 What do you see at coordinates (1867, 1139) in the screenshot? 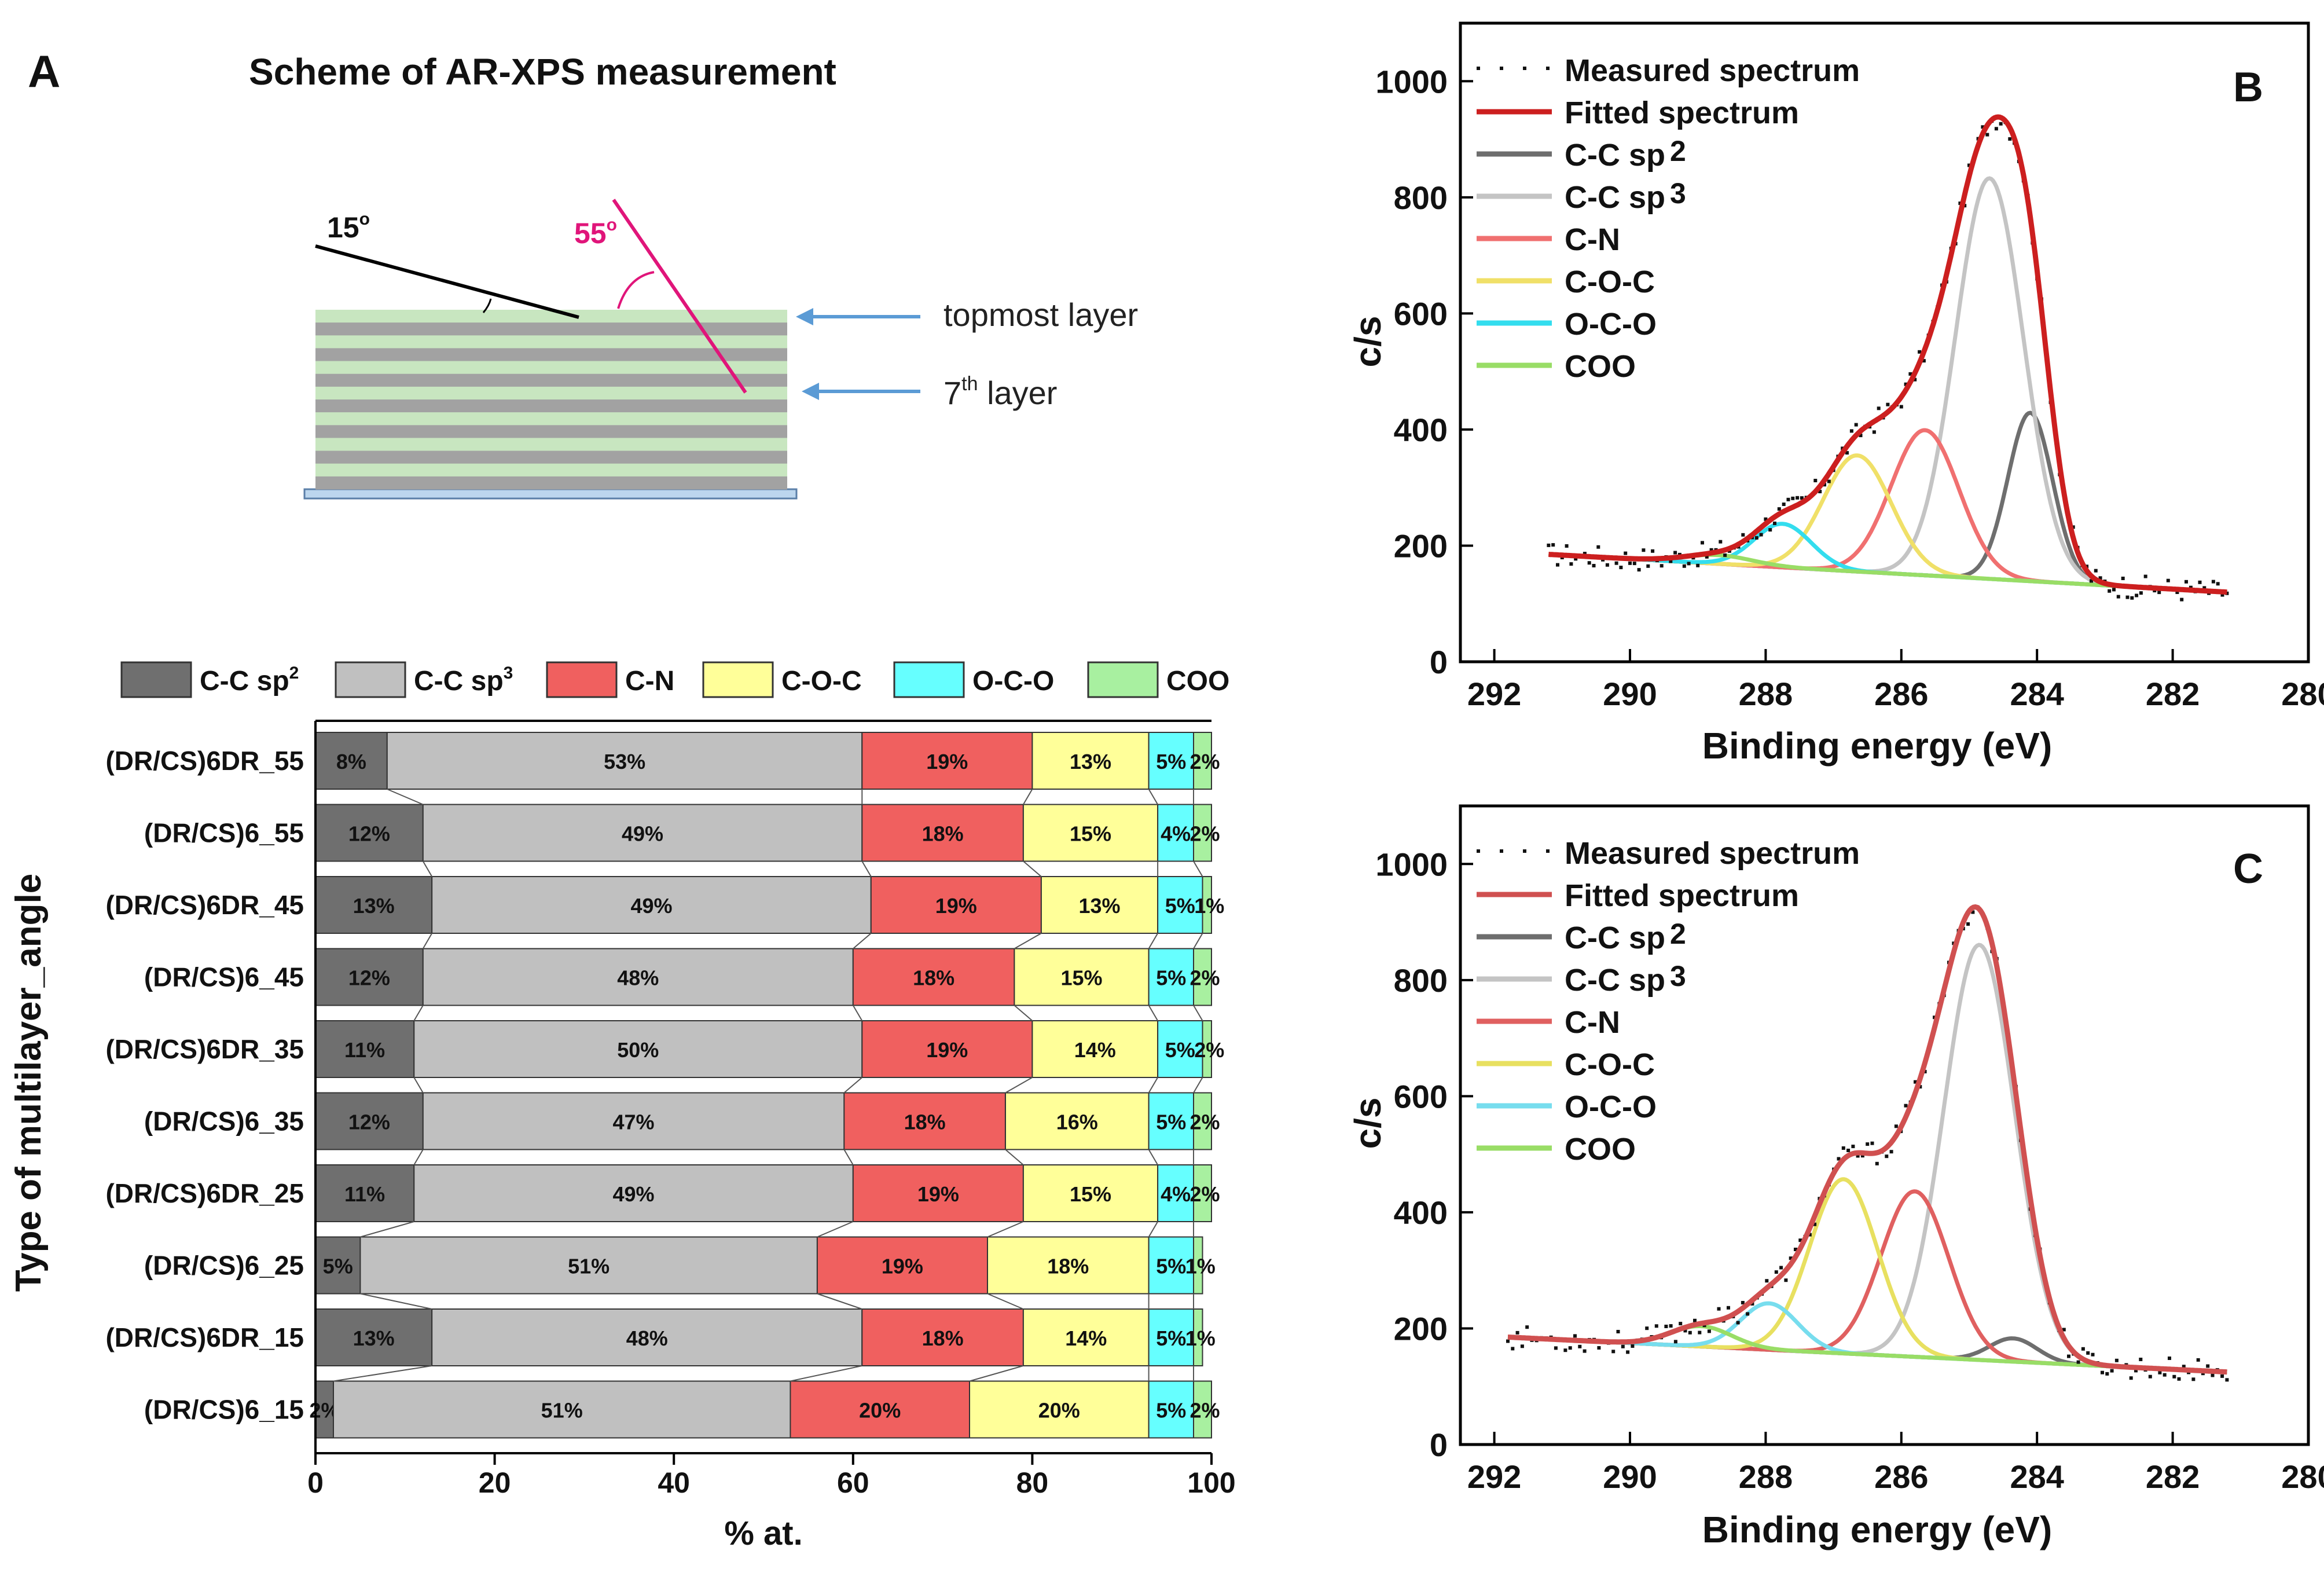
I see `panel-c-fitted-curve` at bounding box center [1867, 1139].